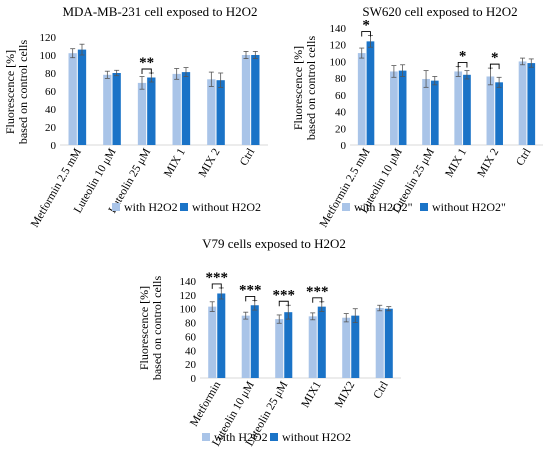 The height and width of the screenshot is (456, 550). What do you see at coordinates (463, 56) in the screenshot?
I see `significance-label: *` at bounding box center [463, 56].